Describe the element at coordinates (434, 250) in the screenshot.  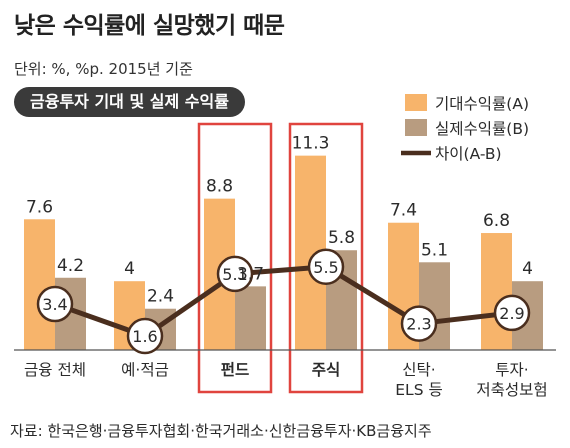
I see `bar-actual-label-4: 5.1` at that location.